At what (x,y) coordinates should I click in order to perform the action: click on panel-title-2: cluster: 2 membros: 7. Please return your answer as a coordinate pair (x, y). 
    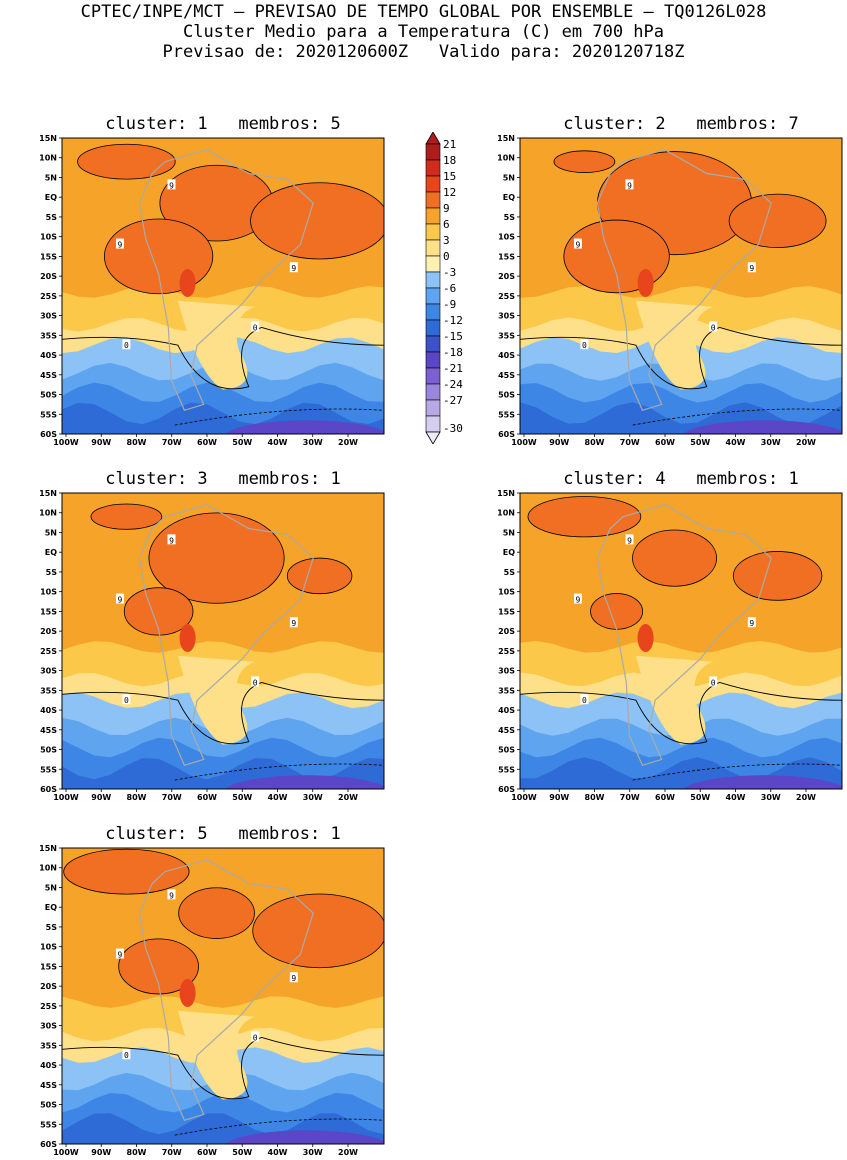
    Looking at the image, I should click on (681, 124).